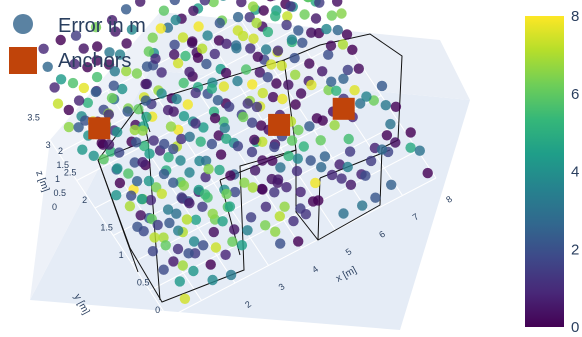 This screenshot has height=337, width=582. Describe the element at coordinates (575, 249) in the screenshot. I see `colorbar-tick-label: 2` at that location.